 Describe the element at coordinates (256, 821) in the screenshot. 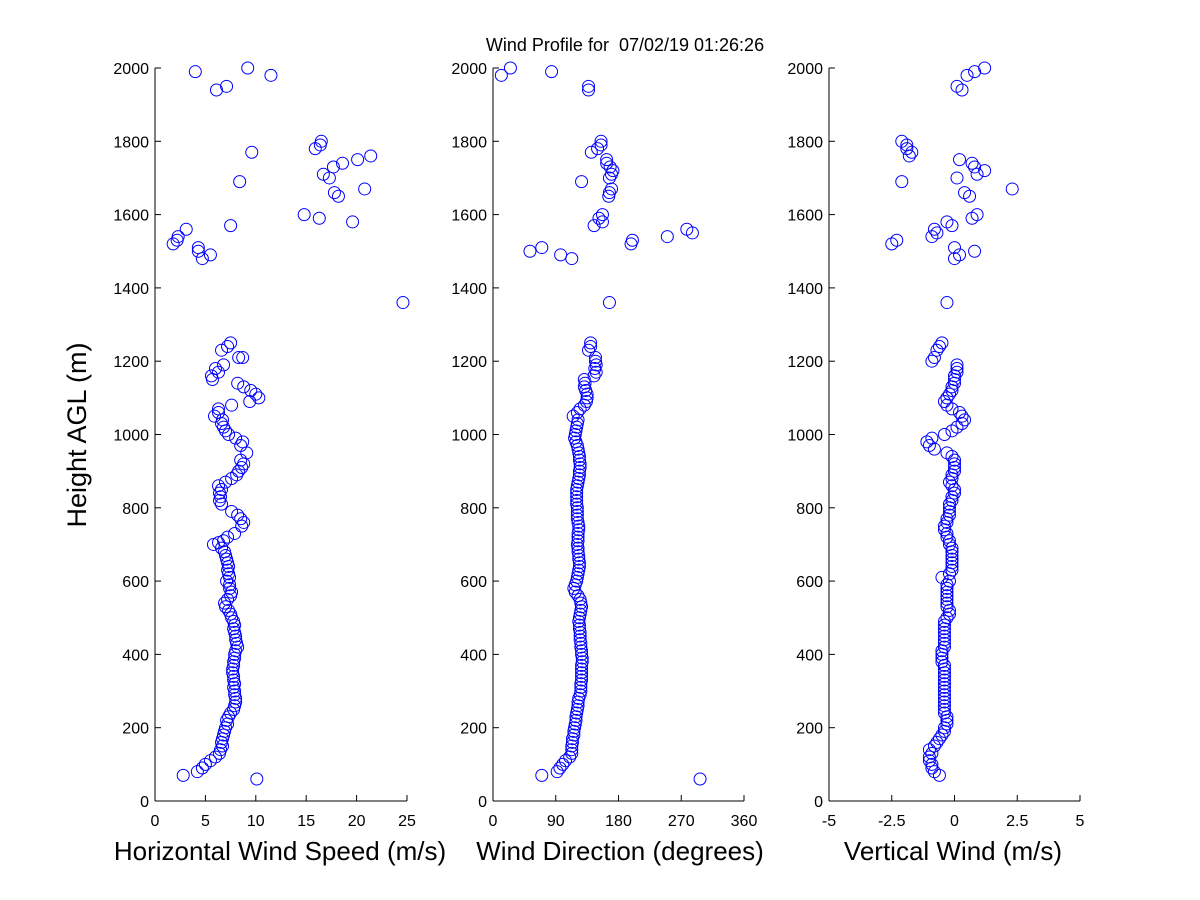

I see `speed-x-tick-label: 10` at that location.